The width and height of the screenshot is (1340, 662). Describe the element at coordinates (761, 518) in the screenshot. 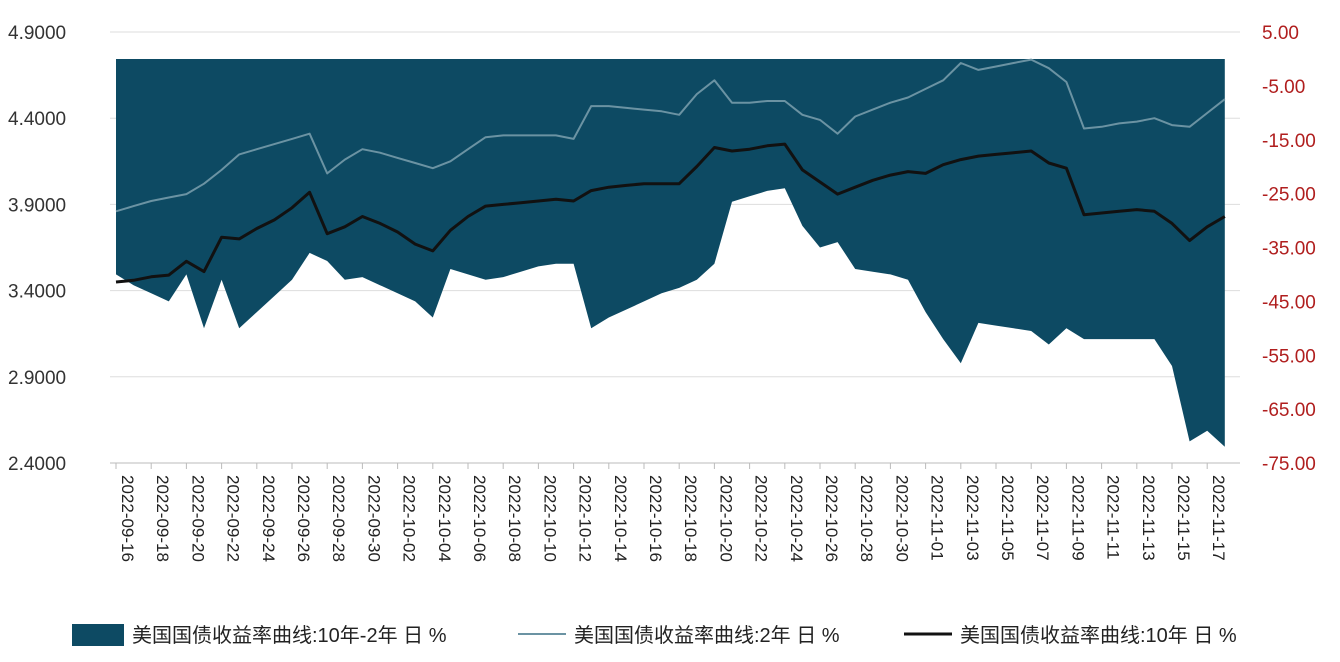

I see `x-tick-label: 2022-10-22` at that location.